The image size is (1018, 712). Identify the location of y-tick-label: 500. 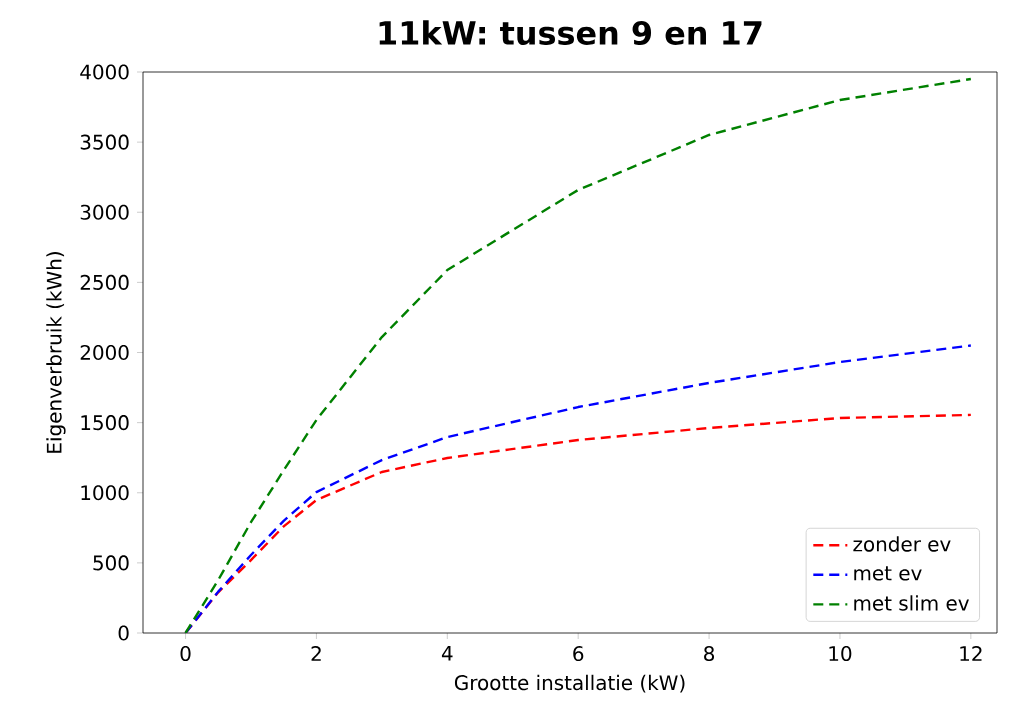
(111, 563).